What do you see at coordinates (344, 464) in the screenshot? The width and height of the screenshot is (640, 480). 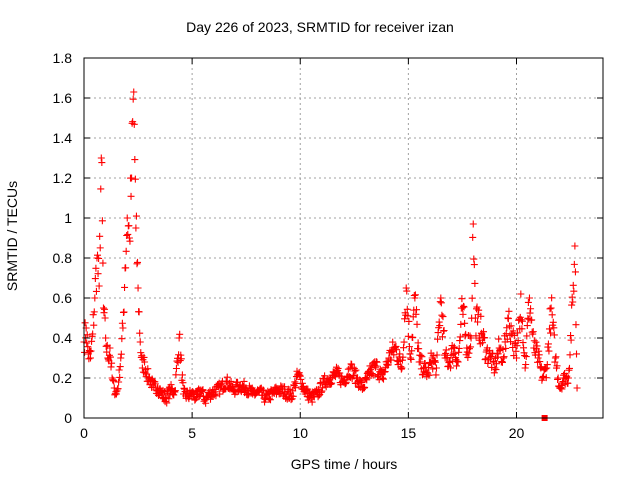 I see `x-axis-label: GPS time / hours` at bounding box center [344, 464].